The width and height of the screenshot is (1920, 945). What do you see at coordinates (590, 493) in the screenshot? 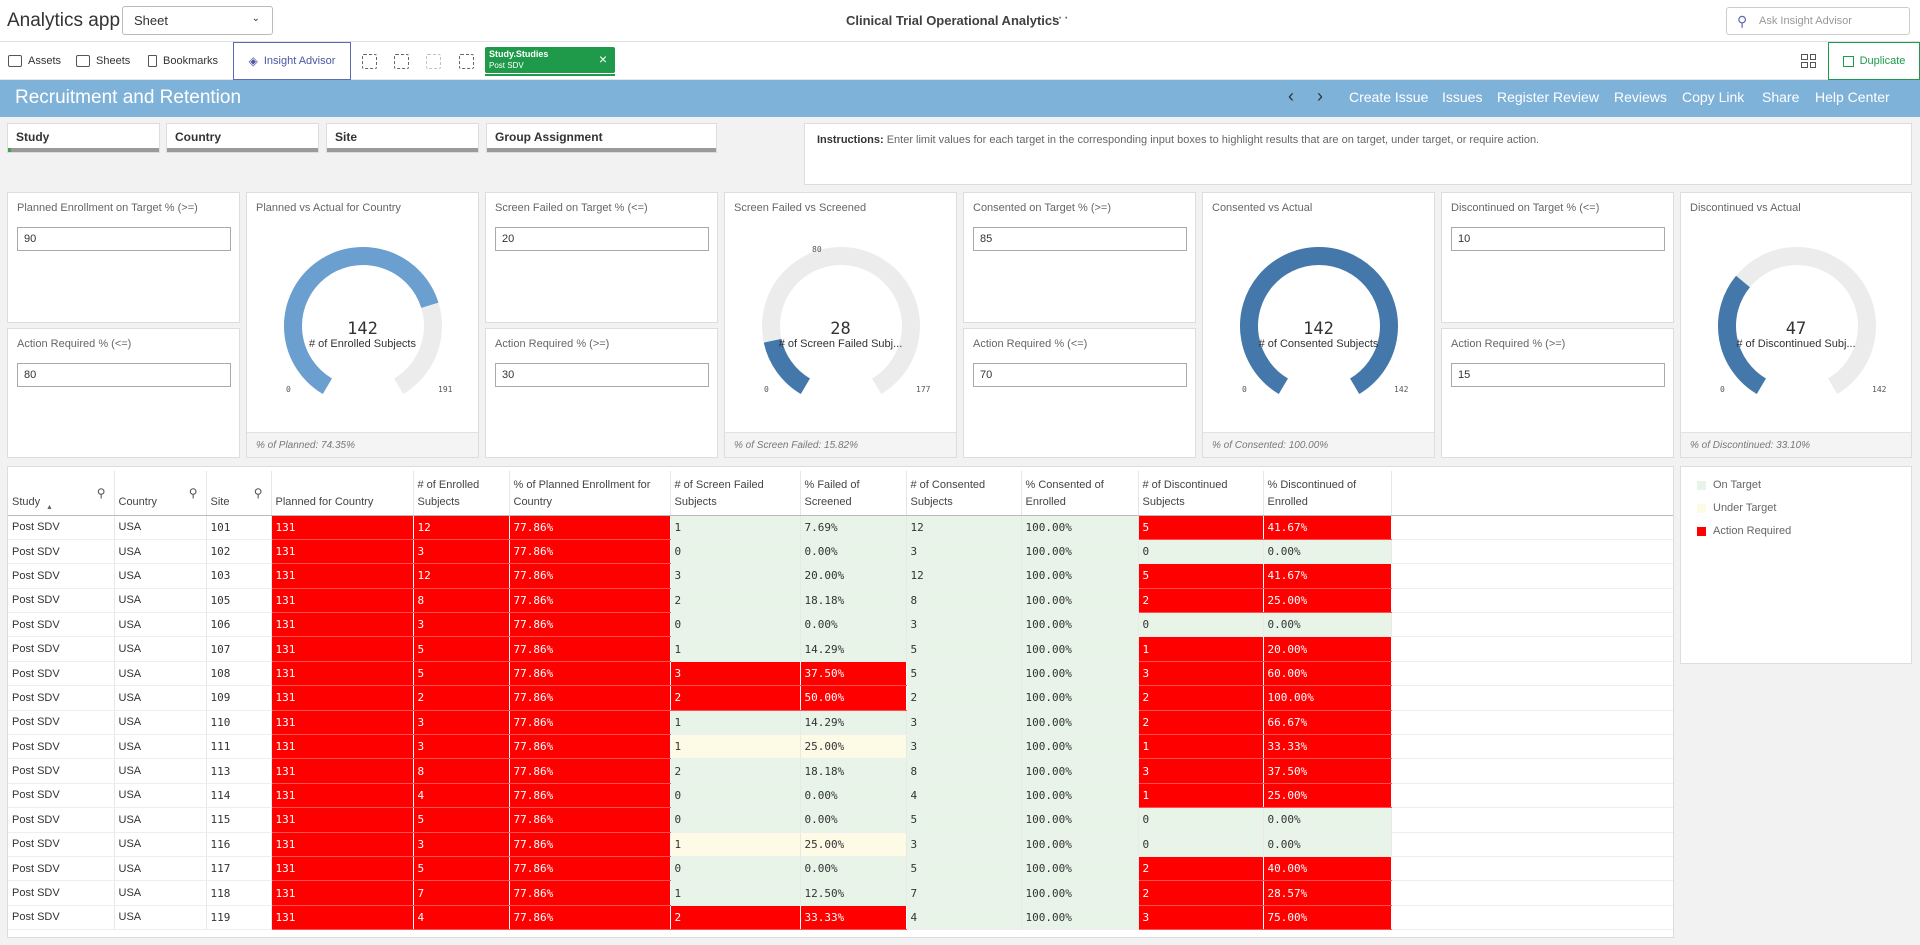
I see `column-header-pct-planned: % of Planned Enrollment for Country` at bounding box center [590, 493].